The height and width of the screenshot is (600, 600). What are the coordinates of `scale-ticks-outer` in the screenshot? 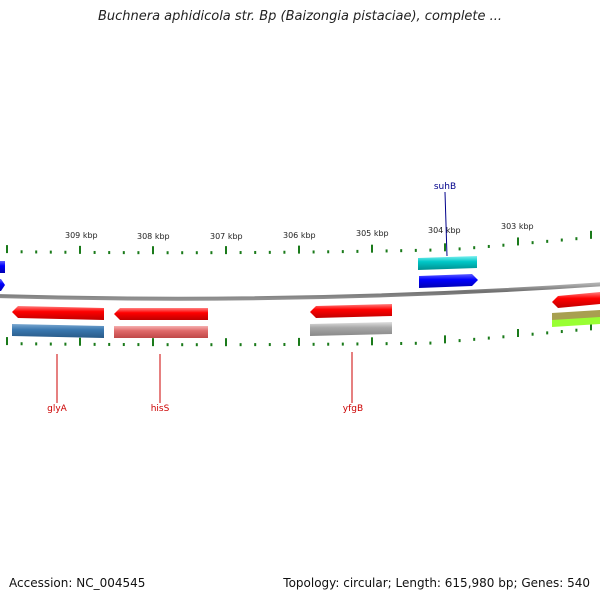 It's located at (299, 242).